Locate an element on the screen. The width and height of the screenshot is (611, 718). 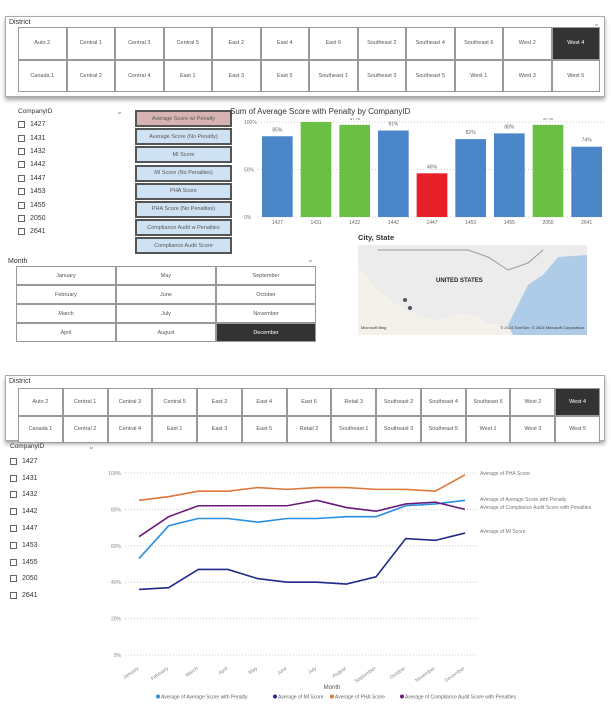
month-tile: September is located at coordinates (266, 275).